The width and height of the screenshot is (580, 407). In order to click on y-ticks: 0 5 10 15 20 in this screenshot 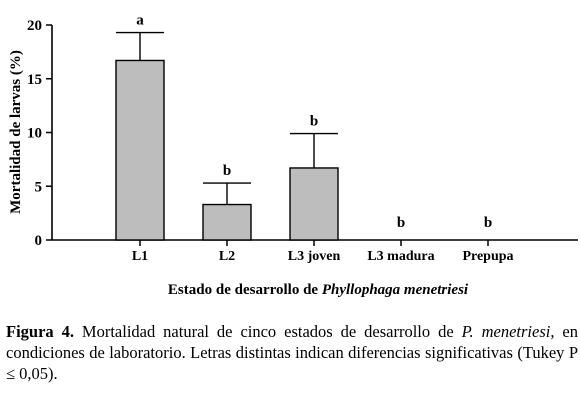, I will do `click(39, 133)`.